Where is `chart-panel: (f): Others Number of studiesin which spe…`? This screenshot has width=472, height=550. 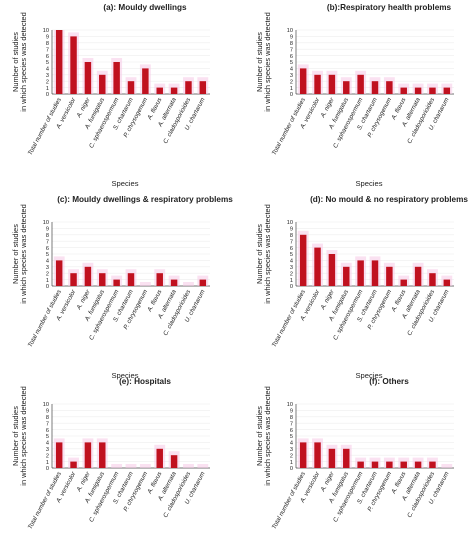 chart-panel: (f): Others Number of studiesin which spe… is located at coordinates (354, 454).